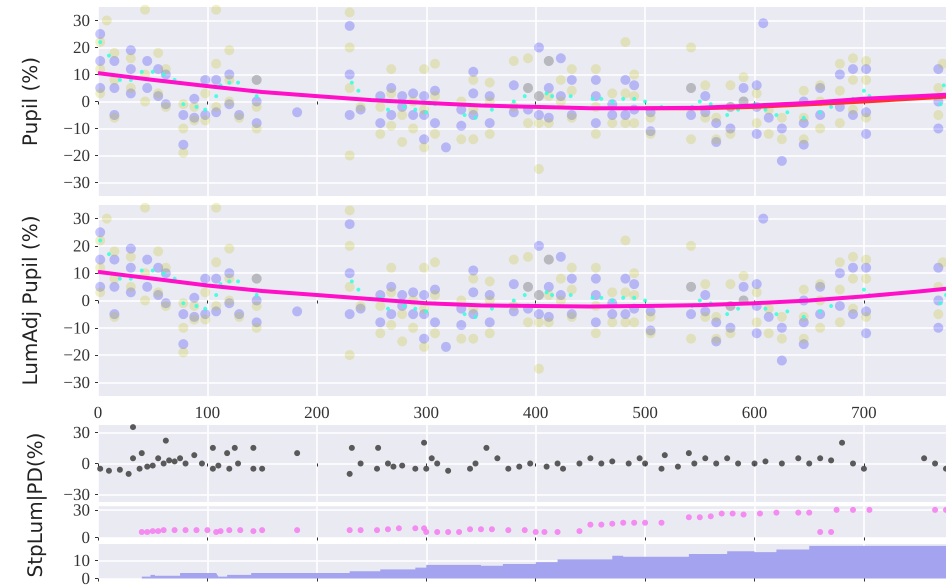 The height and width of the screenshot is (587, 946). What do you see at coordinates (645, 412) in the screenshot?
I see `x-tick-label: 500` at bounding box center [645, 412].